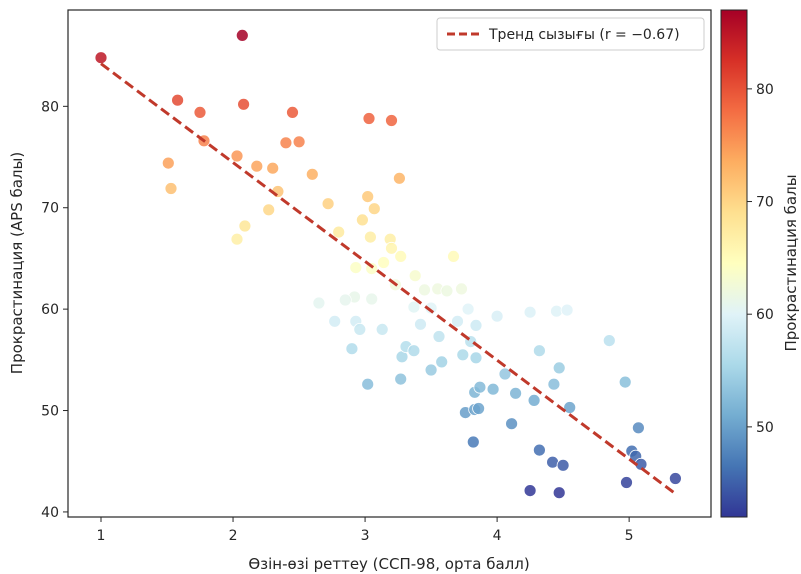 The image size is (801, 574). What do you see at coordinates (50, 209) in the screenshot?
I see `y-tick-label: 70` at bounding box center [50, 209].